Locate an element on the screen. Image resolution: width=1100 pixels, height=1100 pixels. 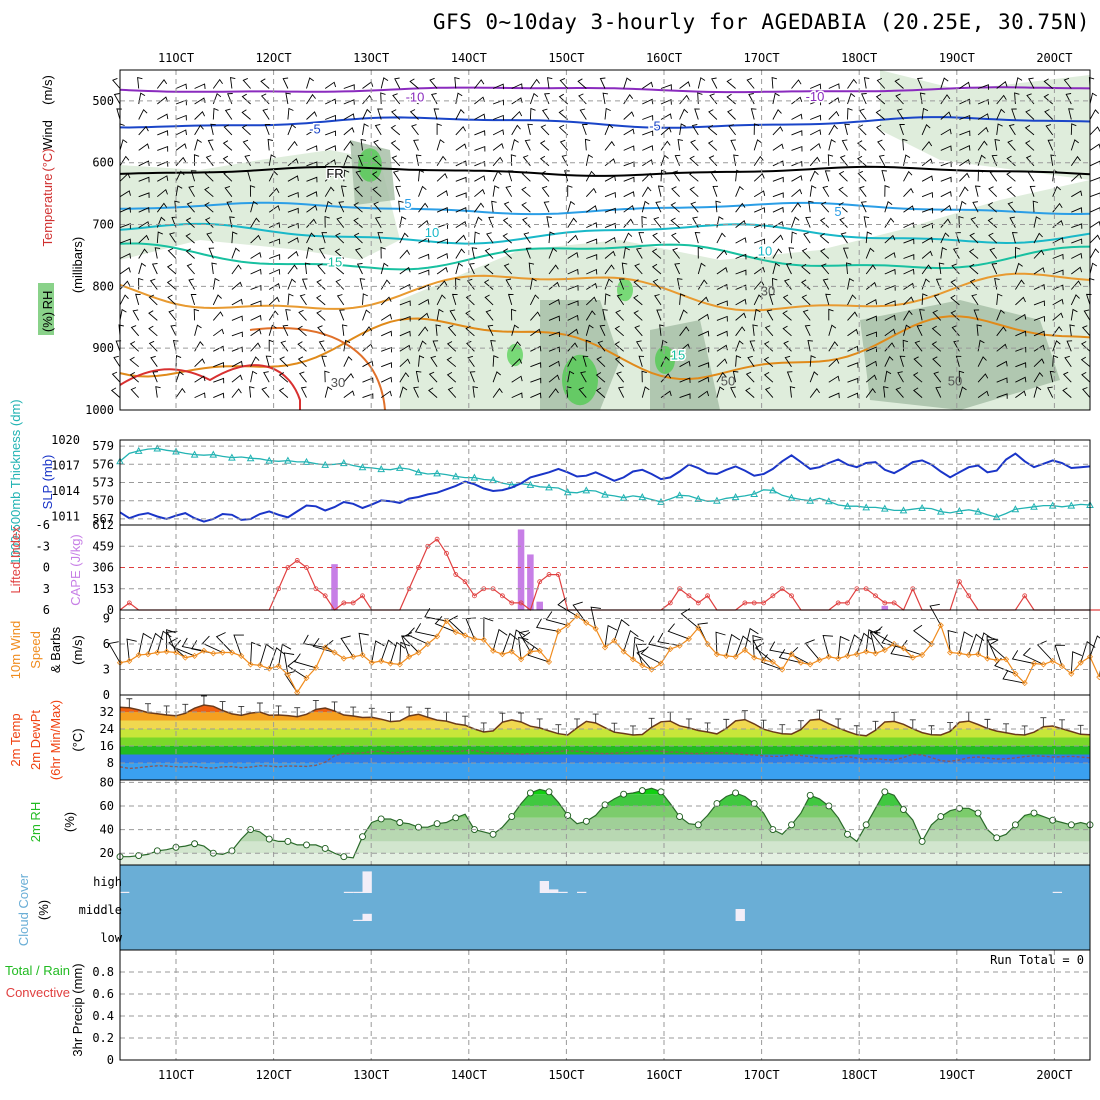
rh-shading is located at coordinates (985, 125).